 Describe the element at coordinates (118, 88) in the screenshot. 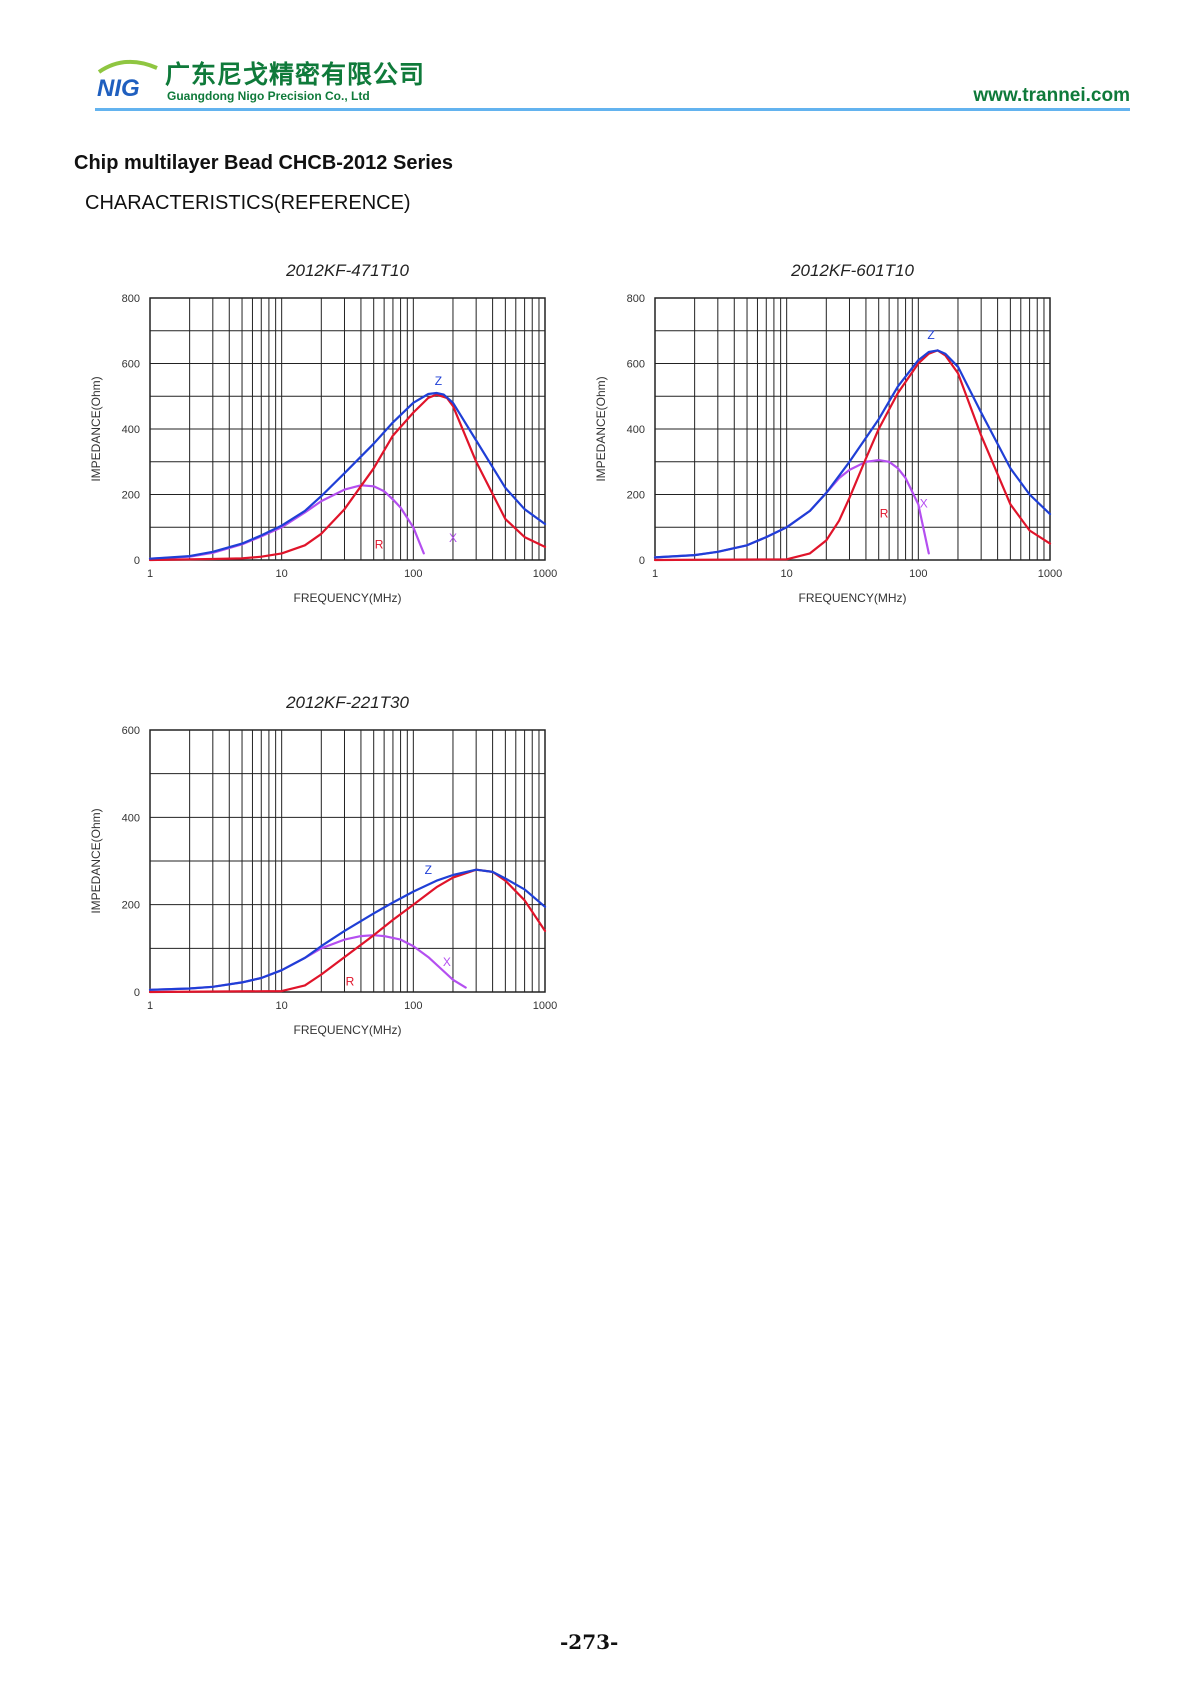

I see `logo-text: NIG` at that location.